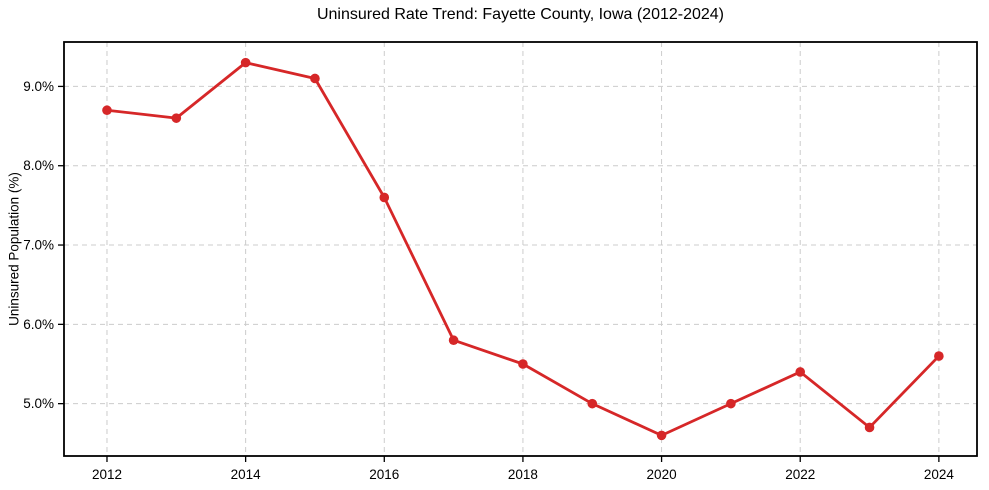  What do you see at coordinates (523, 474) in the screenshot?
I see `x-tick-label: 2018` at bounding box center [523, 474].